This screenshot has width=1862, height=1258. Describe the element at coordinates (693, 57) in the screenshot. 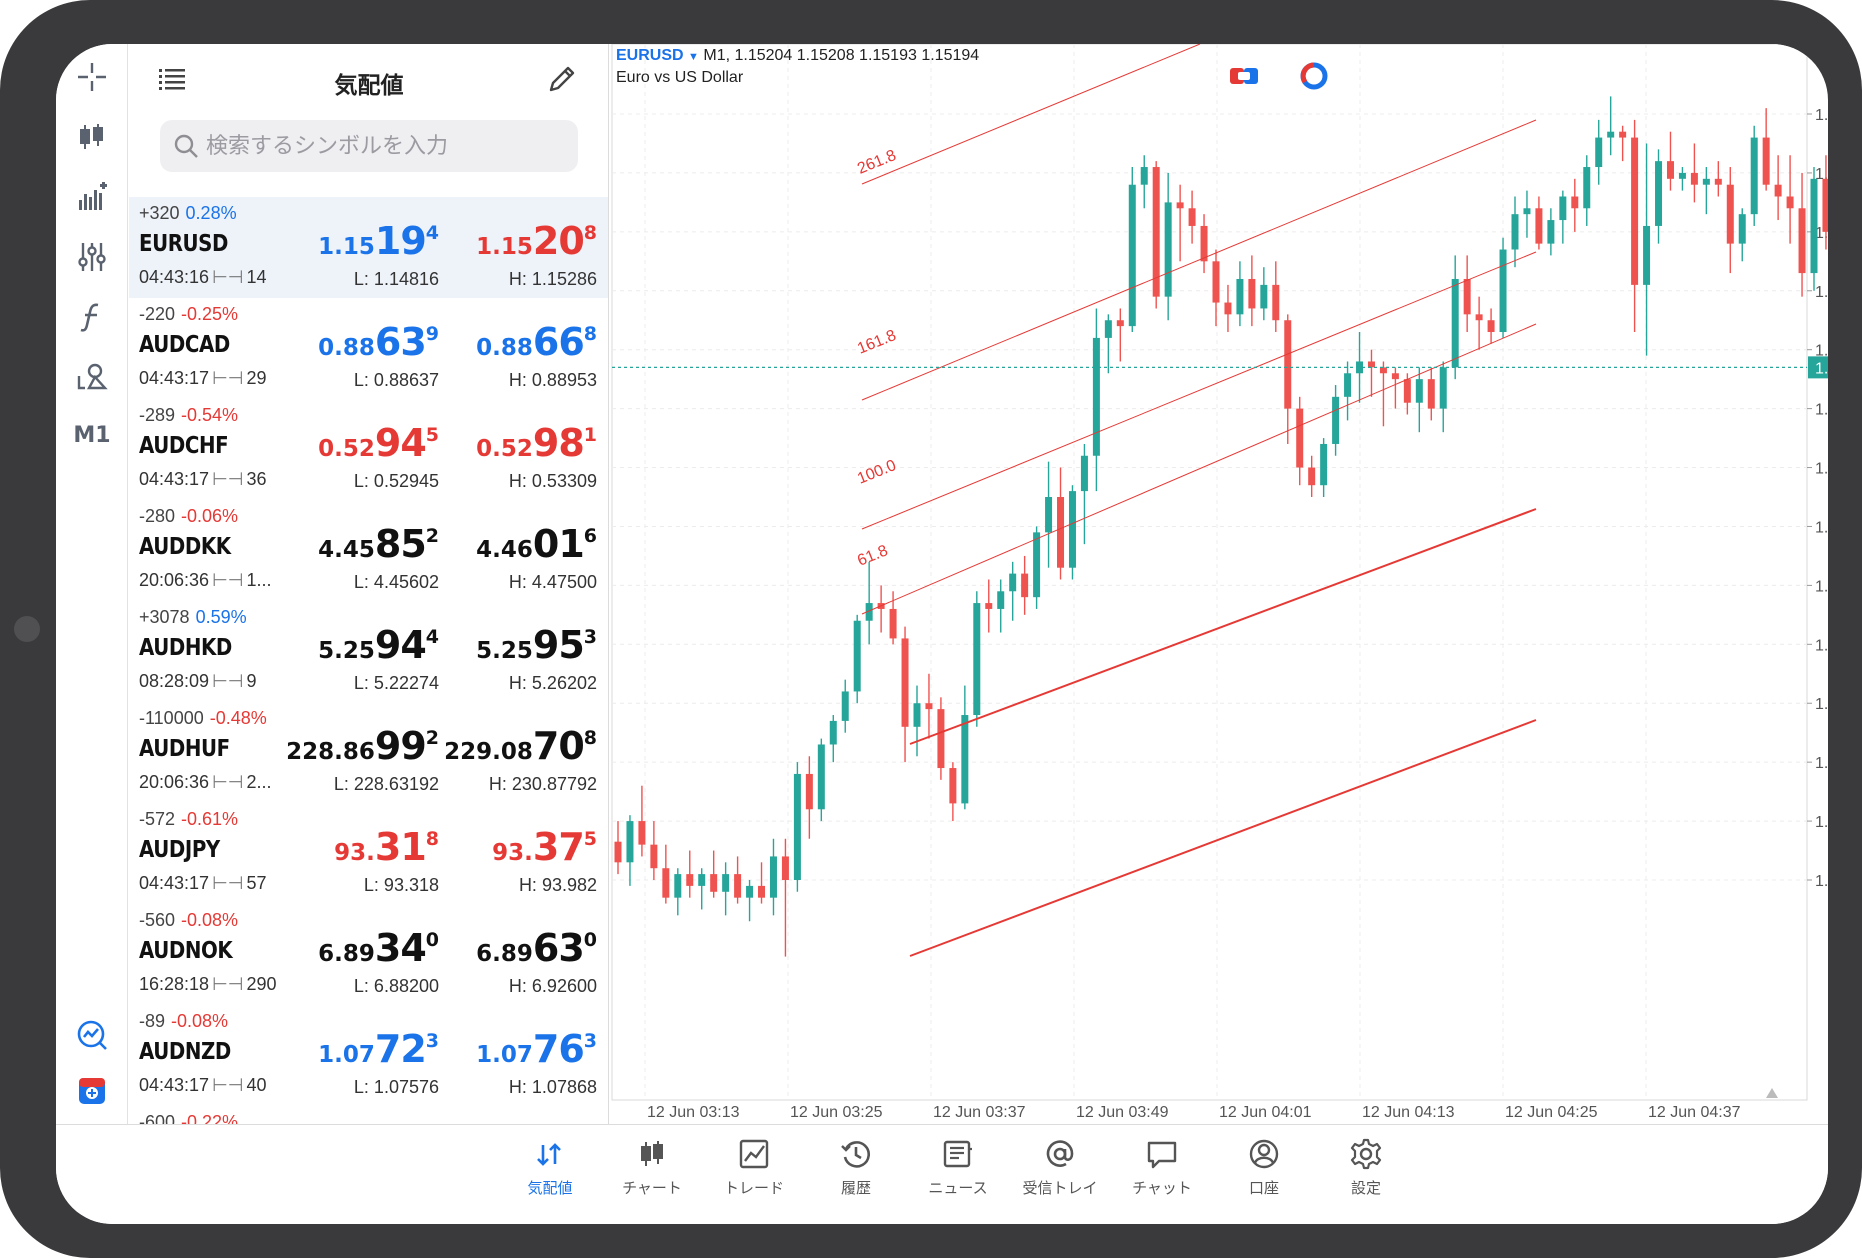

I see `symbol-dropdown-icon: ▼` at that location.